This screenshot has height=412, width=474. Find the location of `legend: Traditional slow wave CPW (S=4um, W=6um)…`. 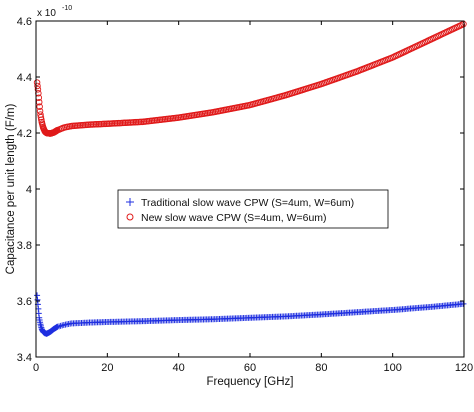

legend: Traditional slow wave CPW (S=4um, W=6um)… is located at coordinates (253, 209).